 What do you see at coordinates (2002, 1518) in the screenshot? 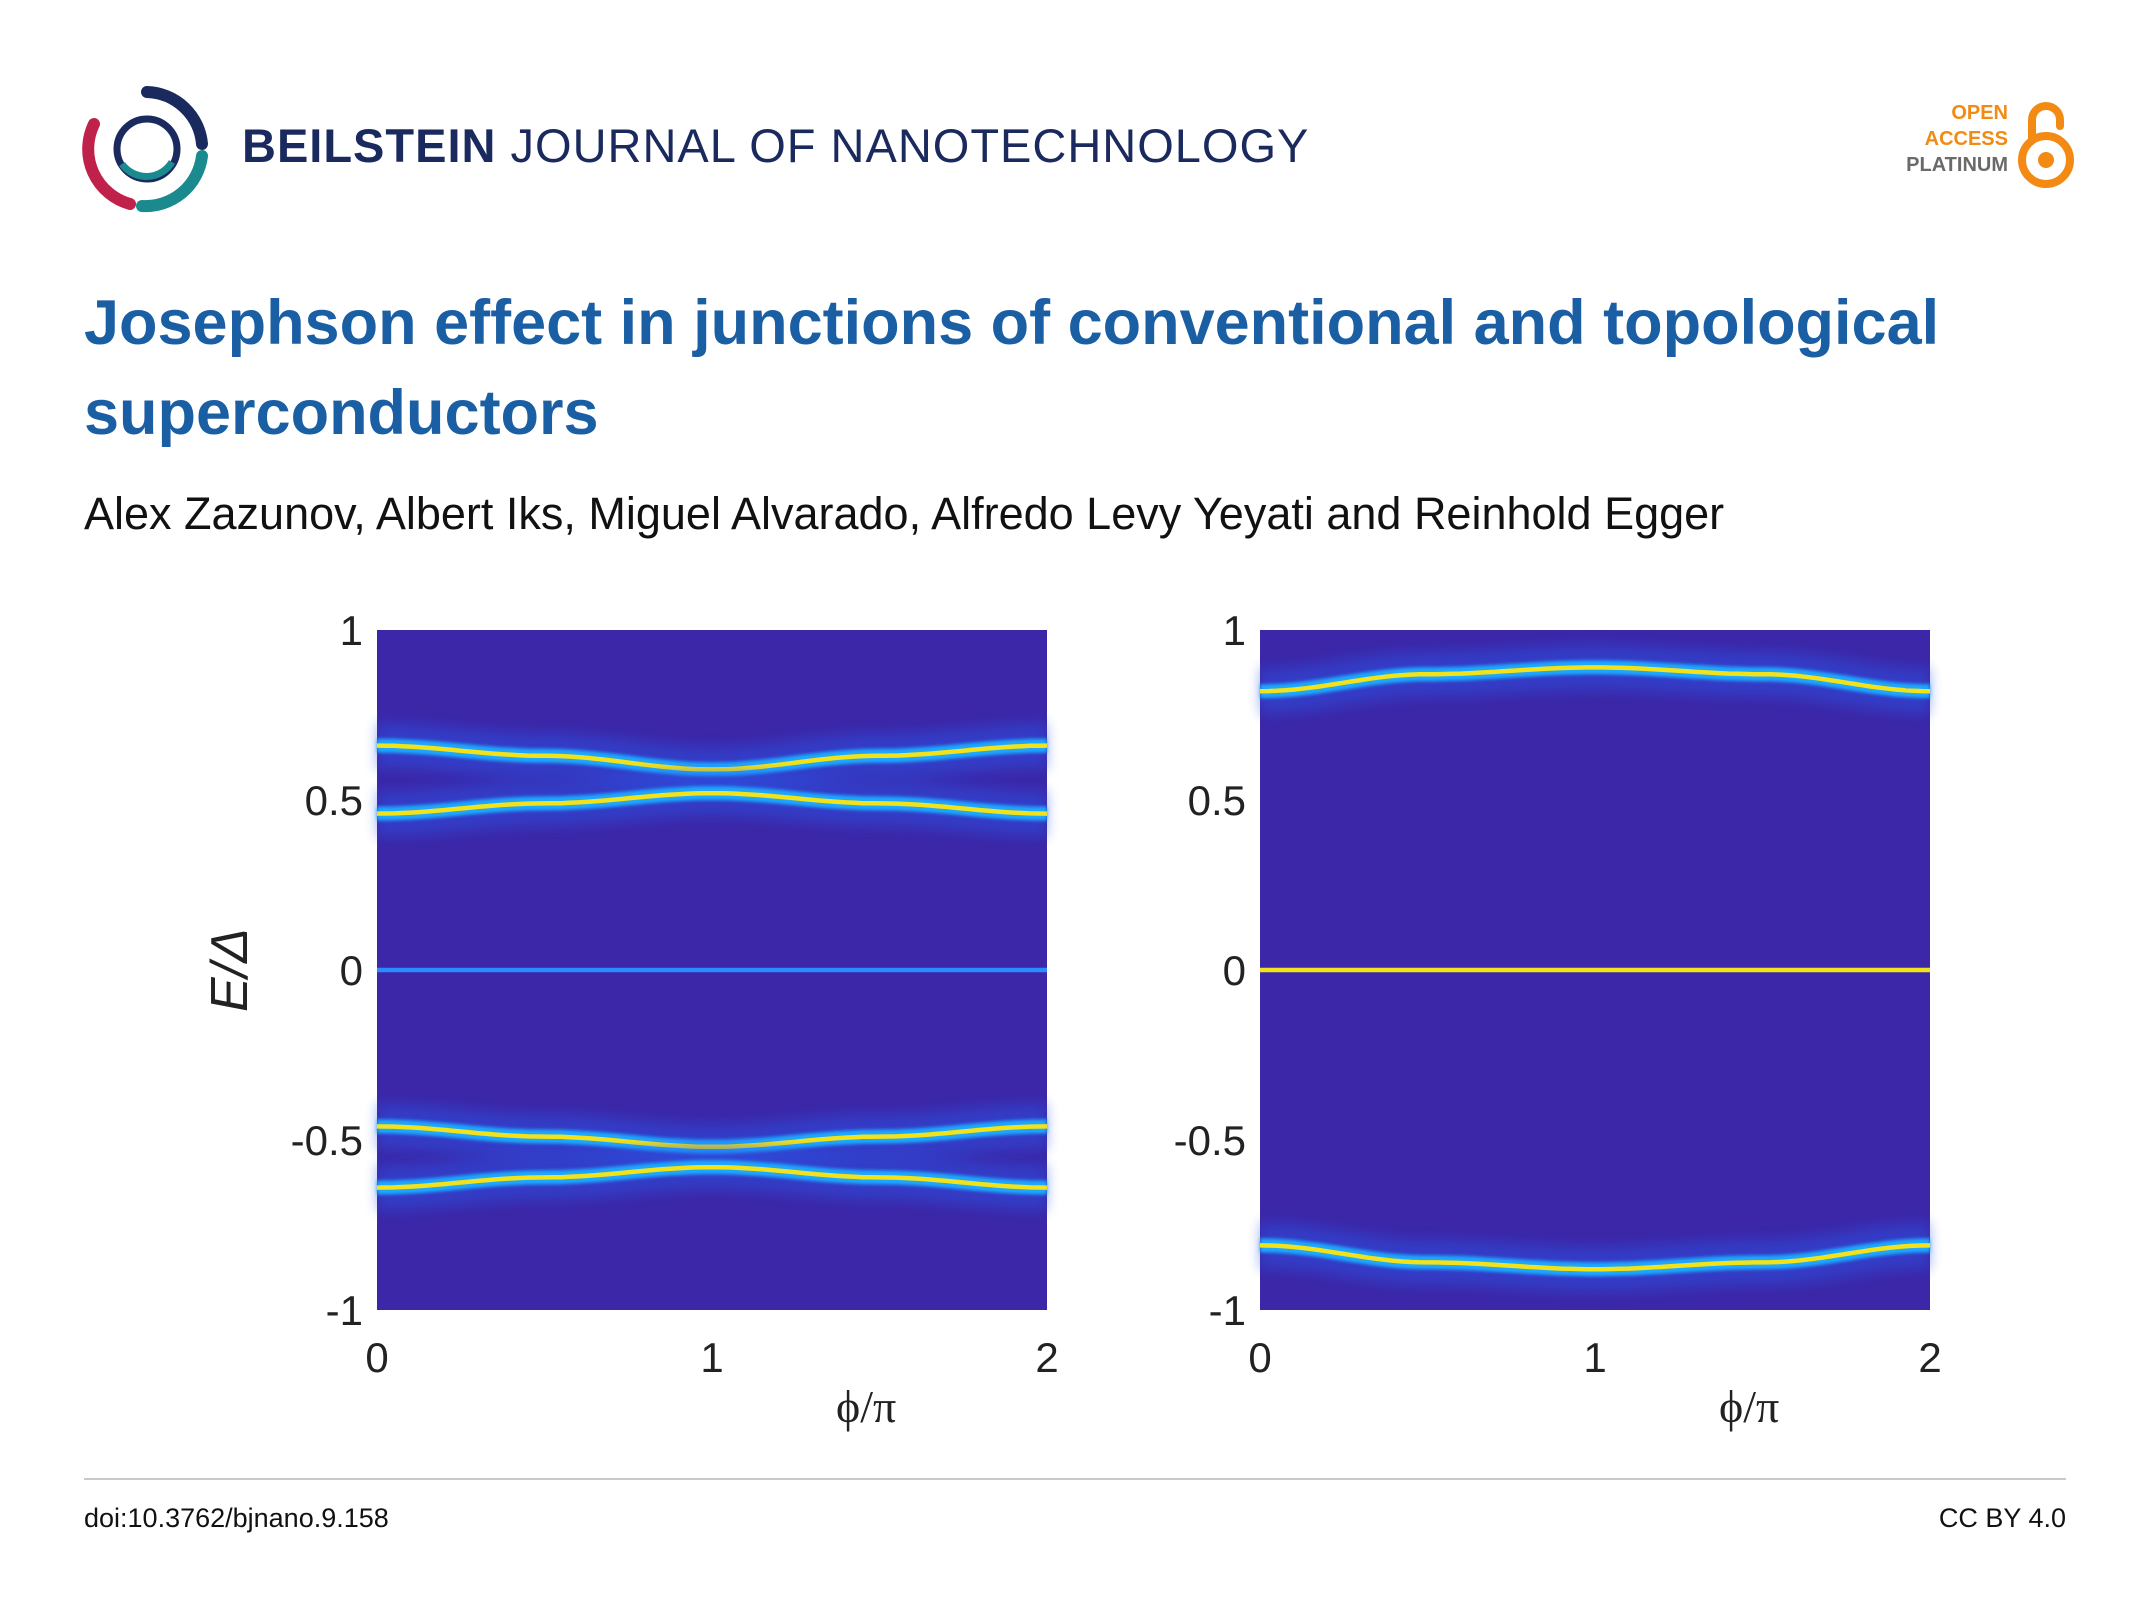
I see `license: CC BY 4.0` at bounding box center [2002, 1518].